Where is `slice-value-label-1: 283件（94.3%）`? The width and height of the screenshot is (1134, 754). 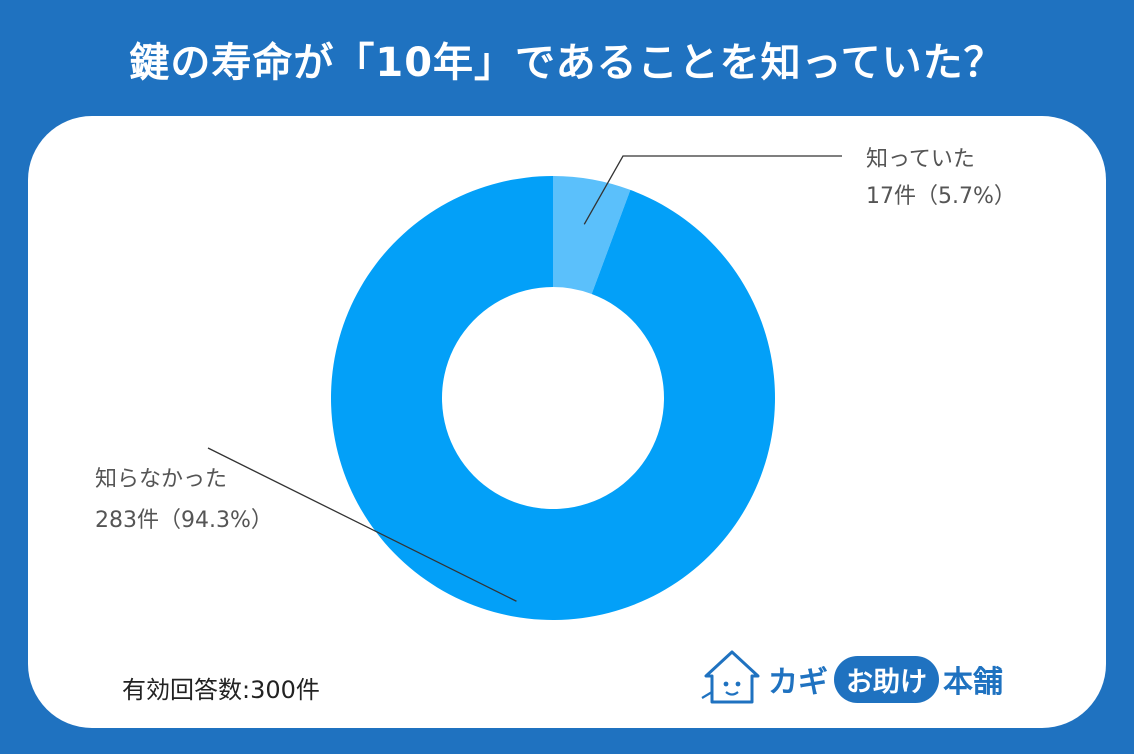
slice-value-label-1: 283件（94.3%） is located at coordinates (184, 520).